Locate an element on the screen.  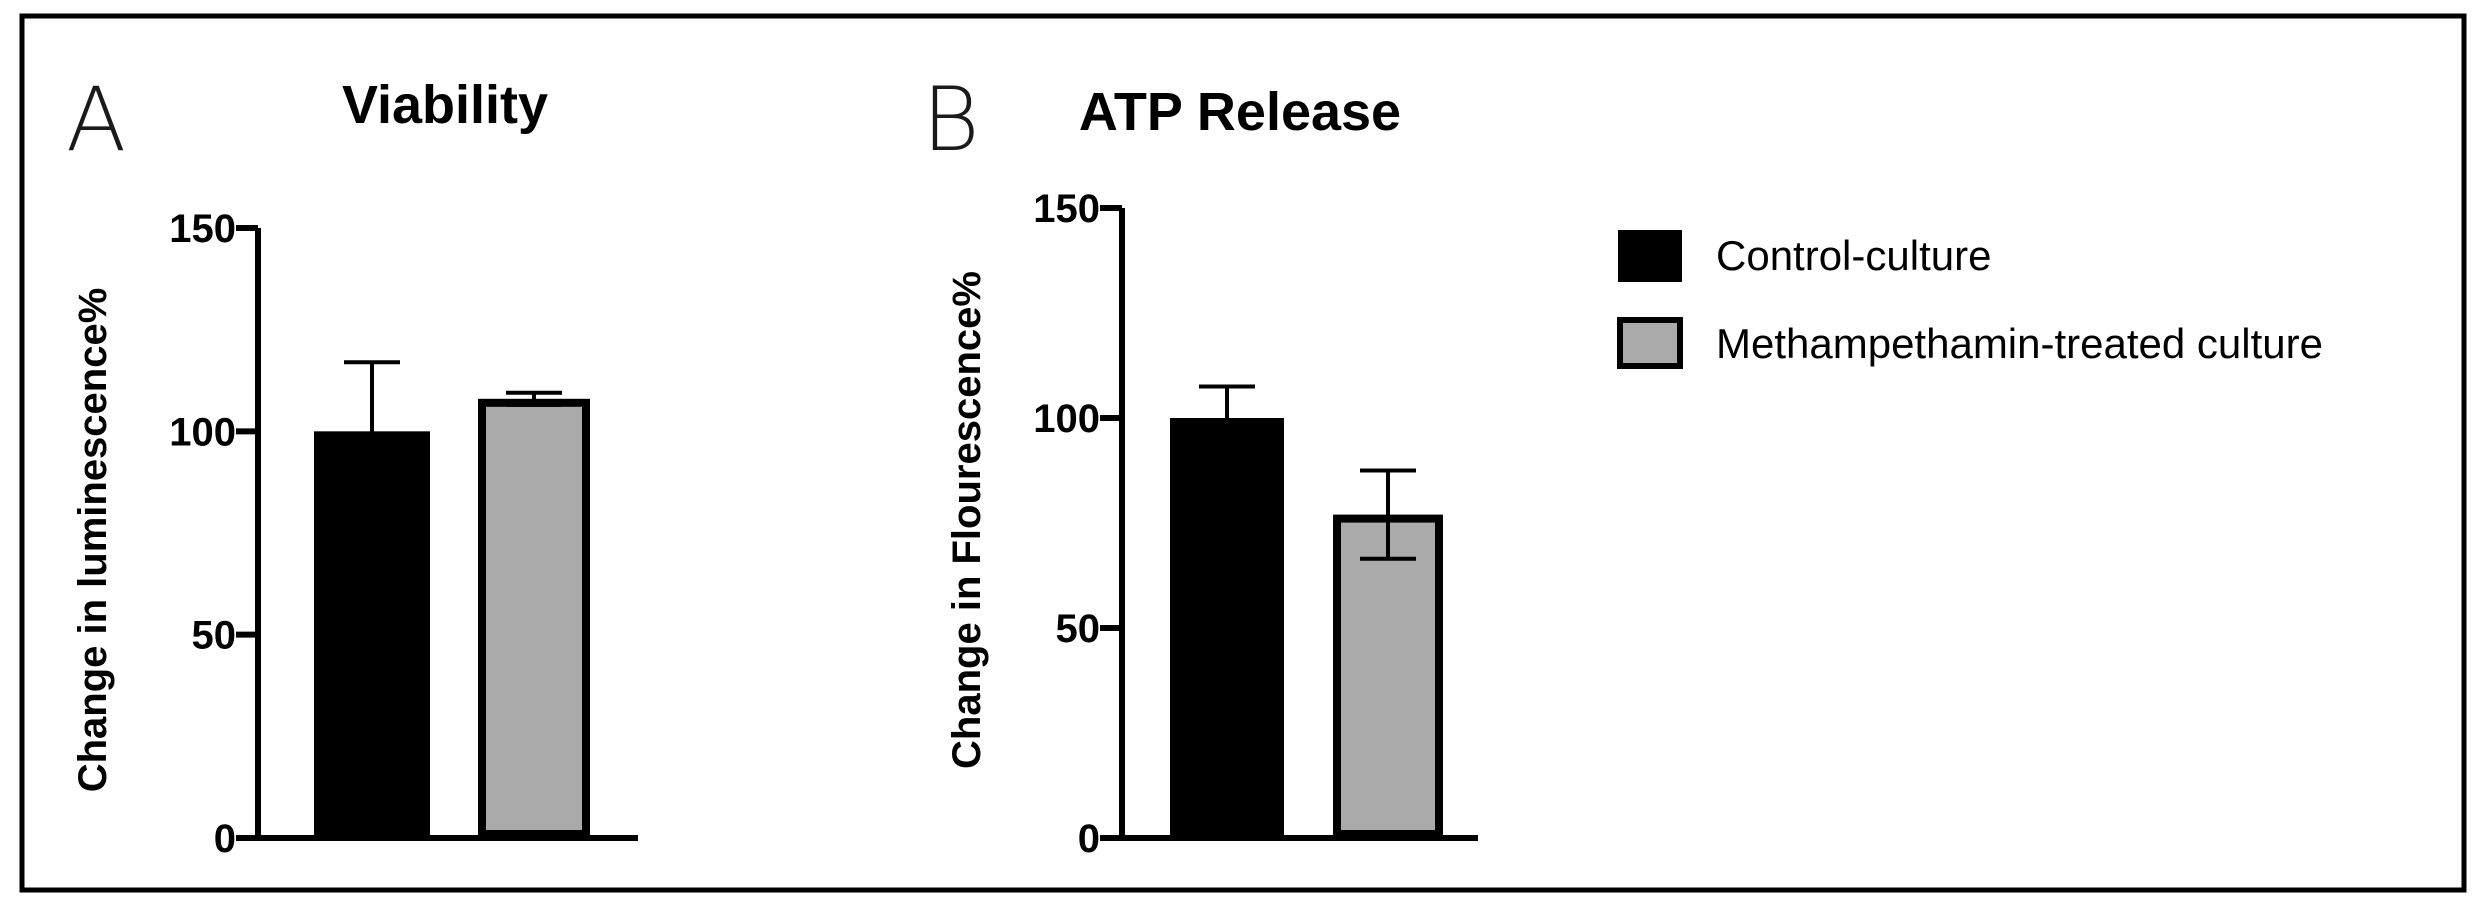
panel-letter-b: B is located at coordinates (951, 119).